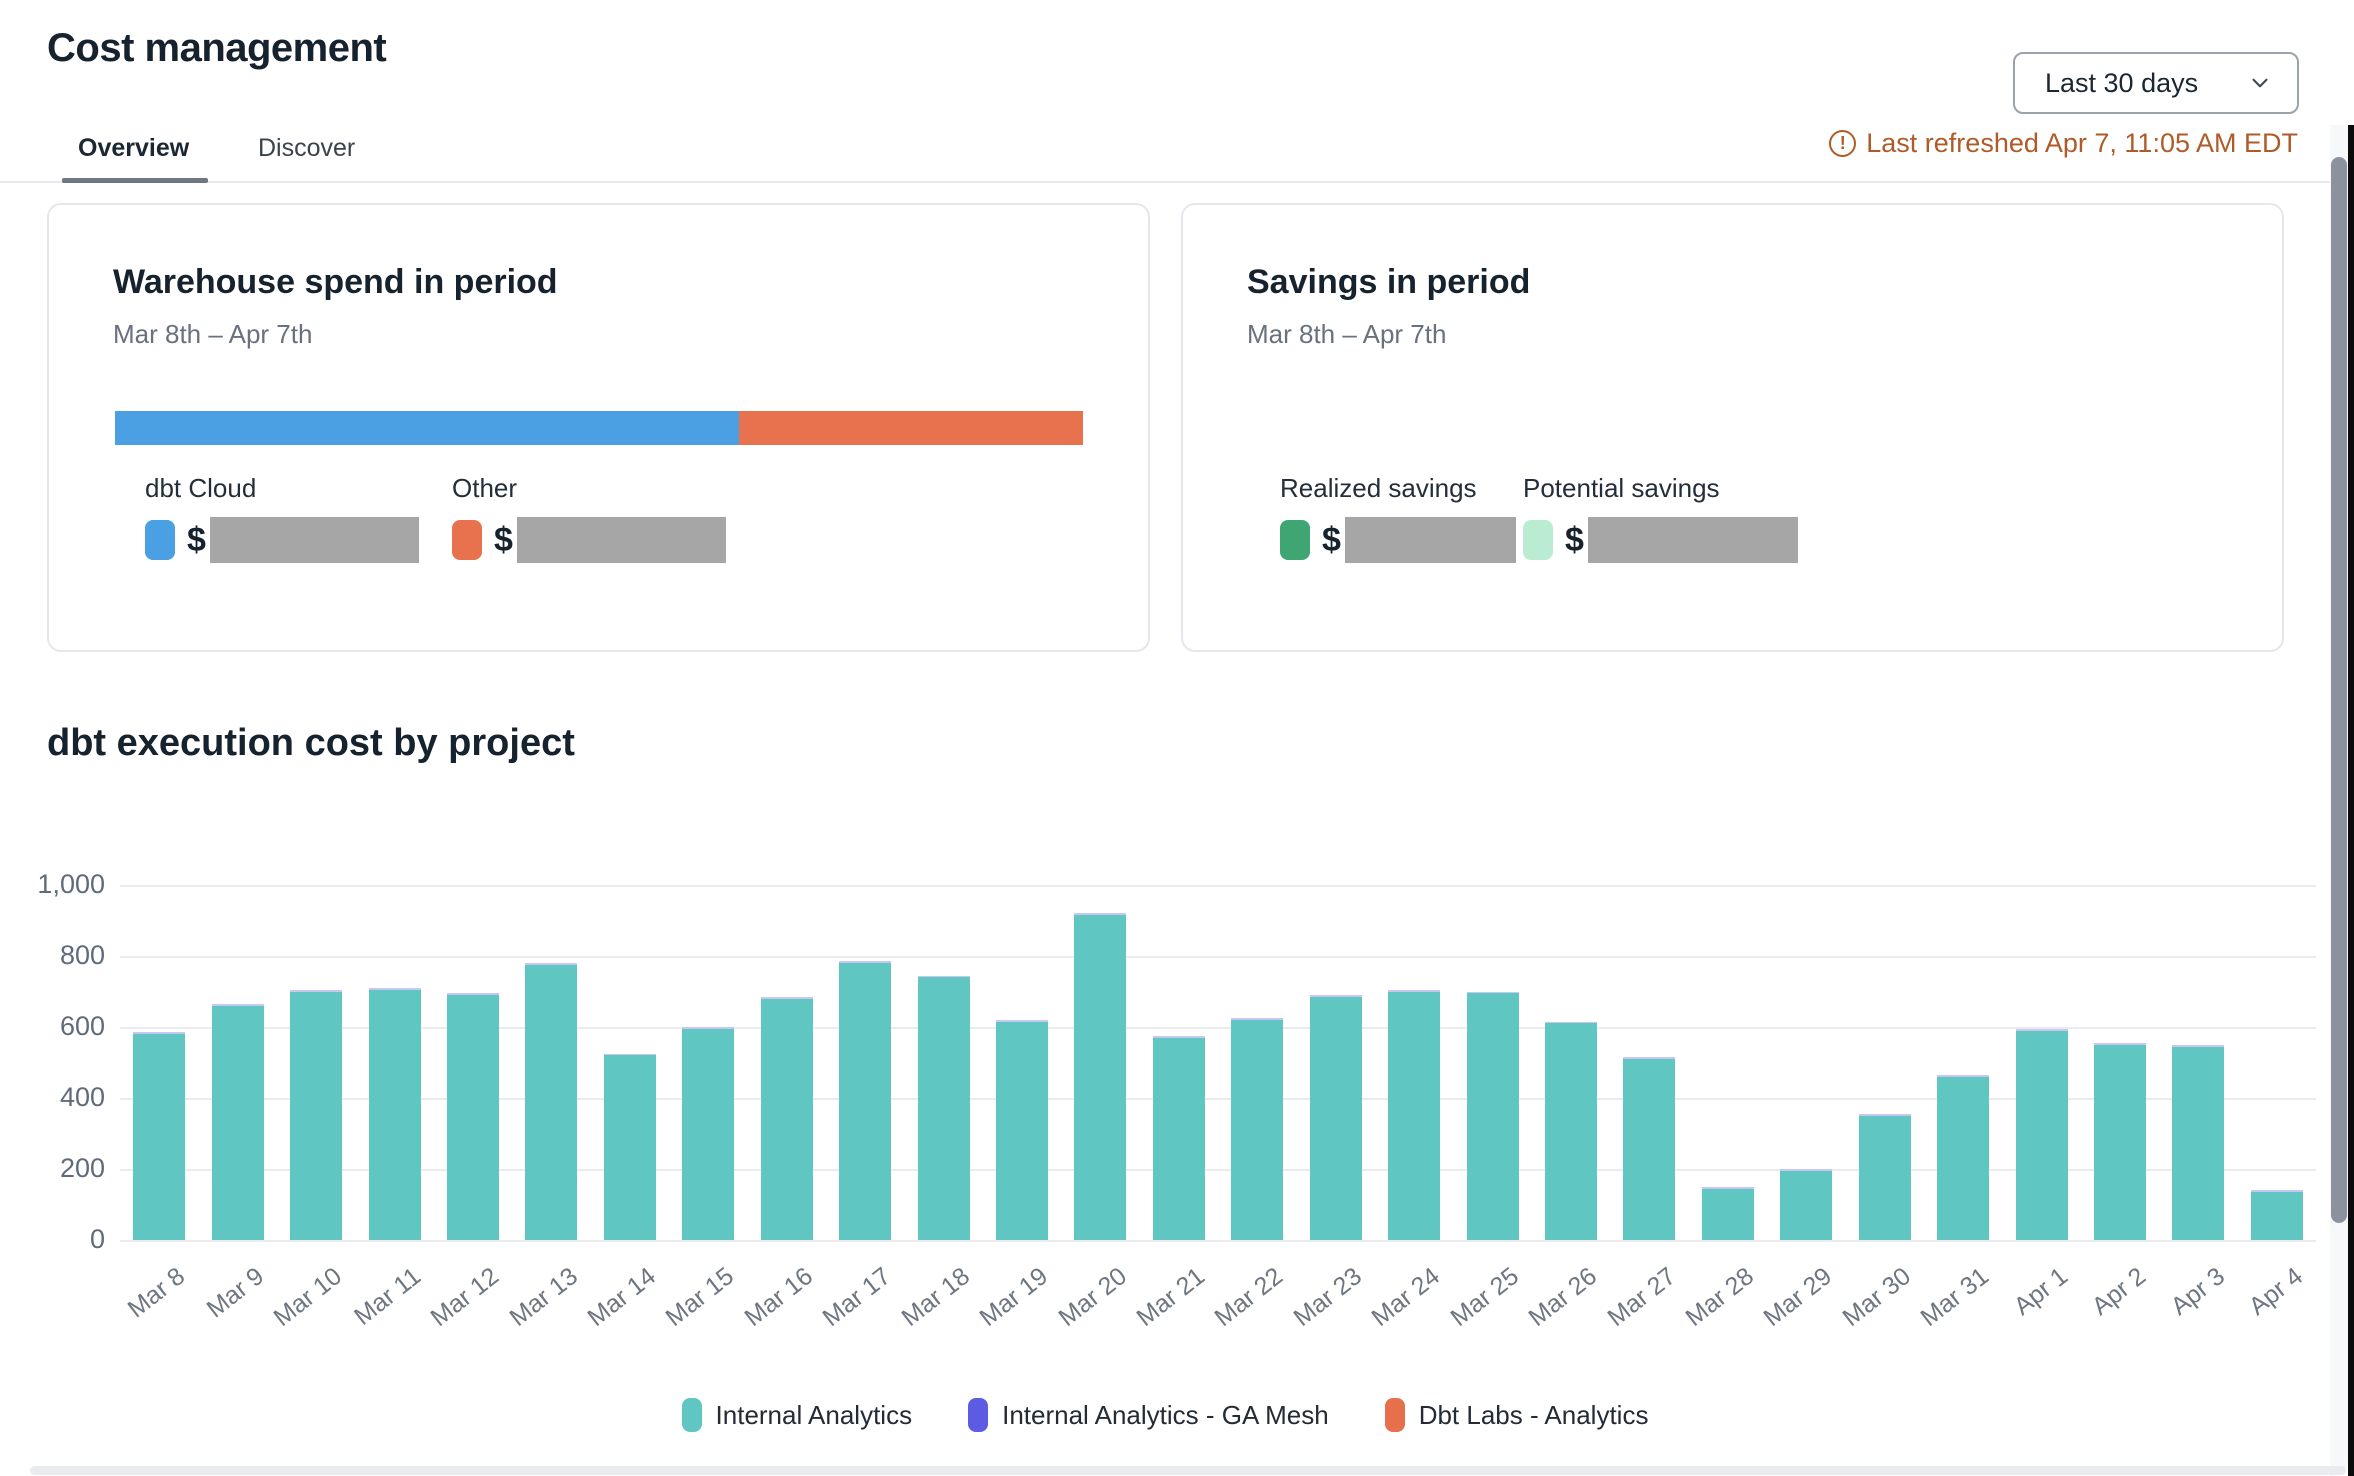 Image resolution: width=2354 pixels, height=1476 pixels. Describe the element at coordinates (622, 1297) in the screenshot. I see `x-tick-label: Mar 14` at that location.